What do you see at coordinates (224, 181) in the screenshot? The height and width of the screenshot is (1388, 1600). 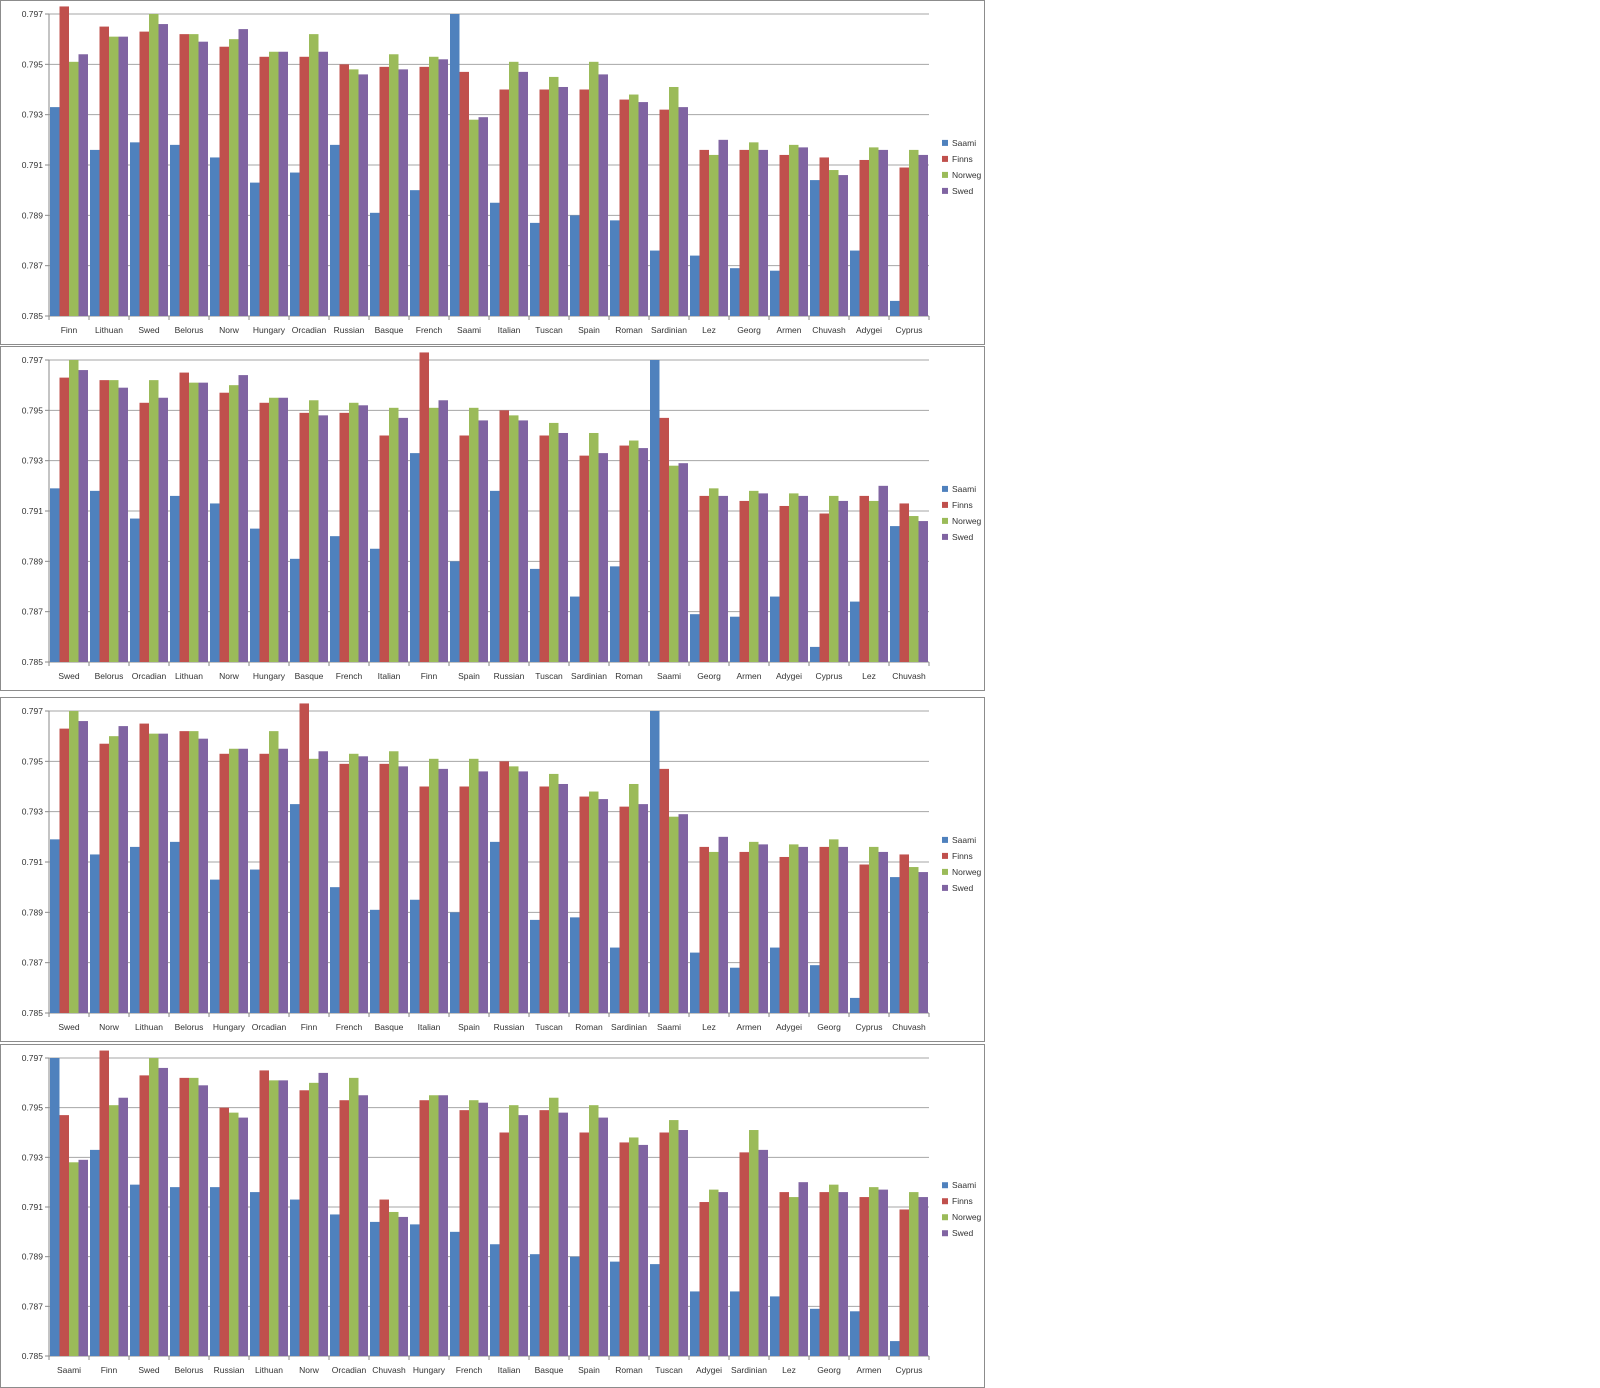 I see `bar-norw-finns` at bounding box center [224, 181].